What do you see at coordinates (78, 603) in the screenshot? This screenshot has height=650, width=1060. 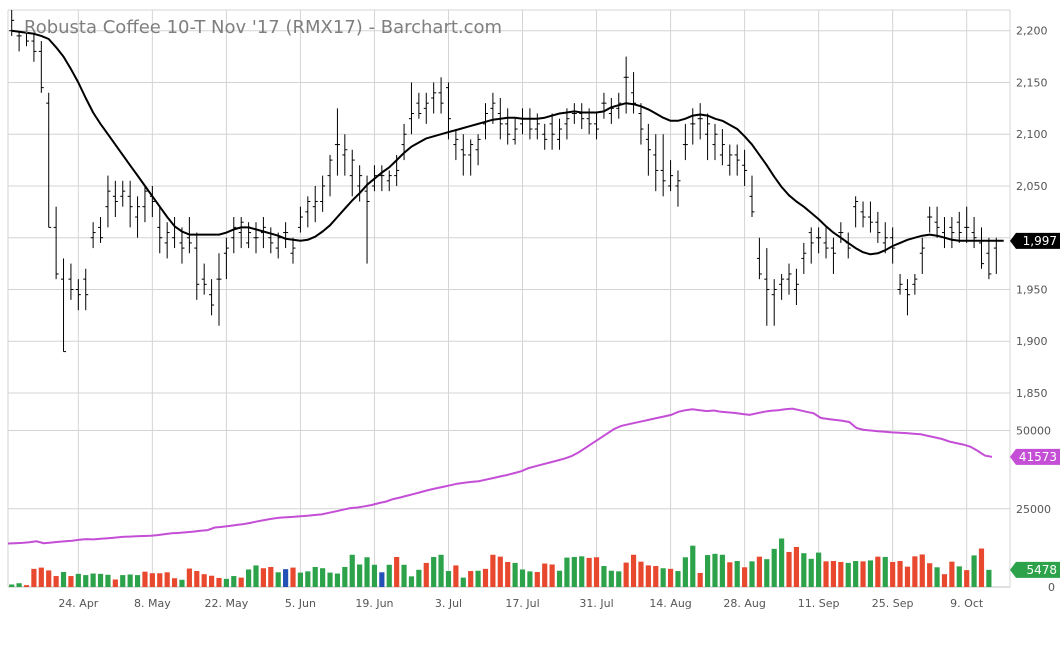 I see `date-axis-tick: 24. Apr` at bounding box center [78, 603].